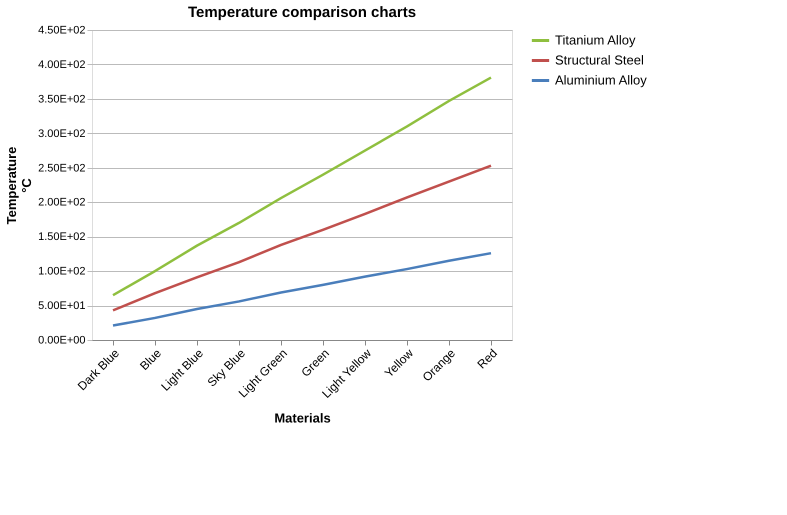  Describe the element at coordinates (599, 60) in the screenshot. I see `legend-label: Structural Steel` at that location.